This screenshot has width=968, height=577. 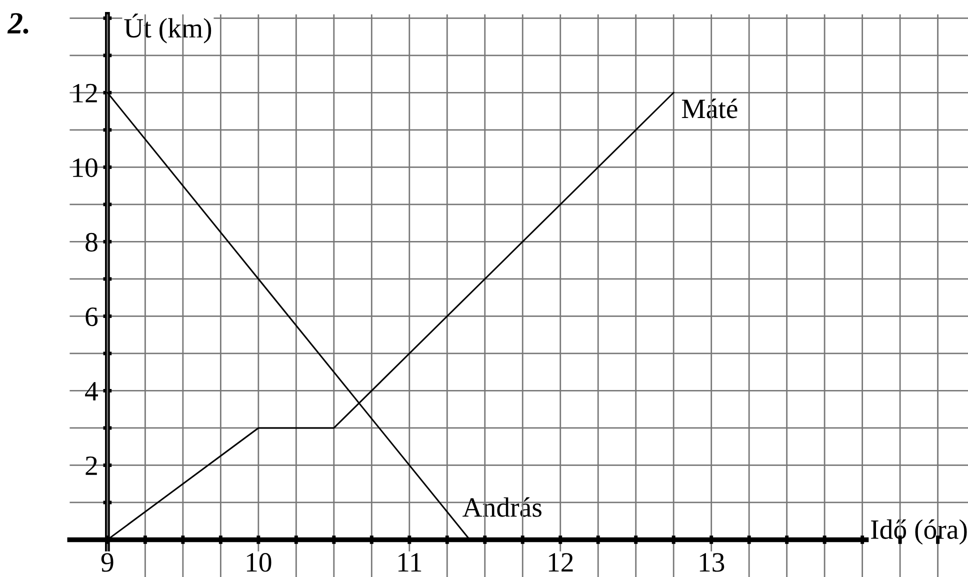 What do you see at coordinates (92, 242) in the screenshot?
I see `y-tick-label: 8` at bounding box center [92, 242].